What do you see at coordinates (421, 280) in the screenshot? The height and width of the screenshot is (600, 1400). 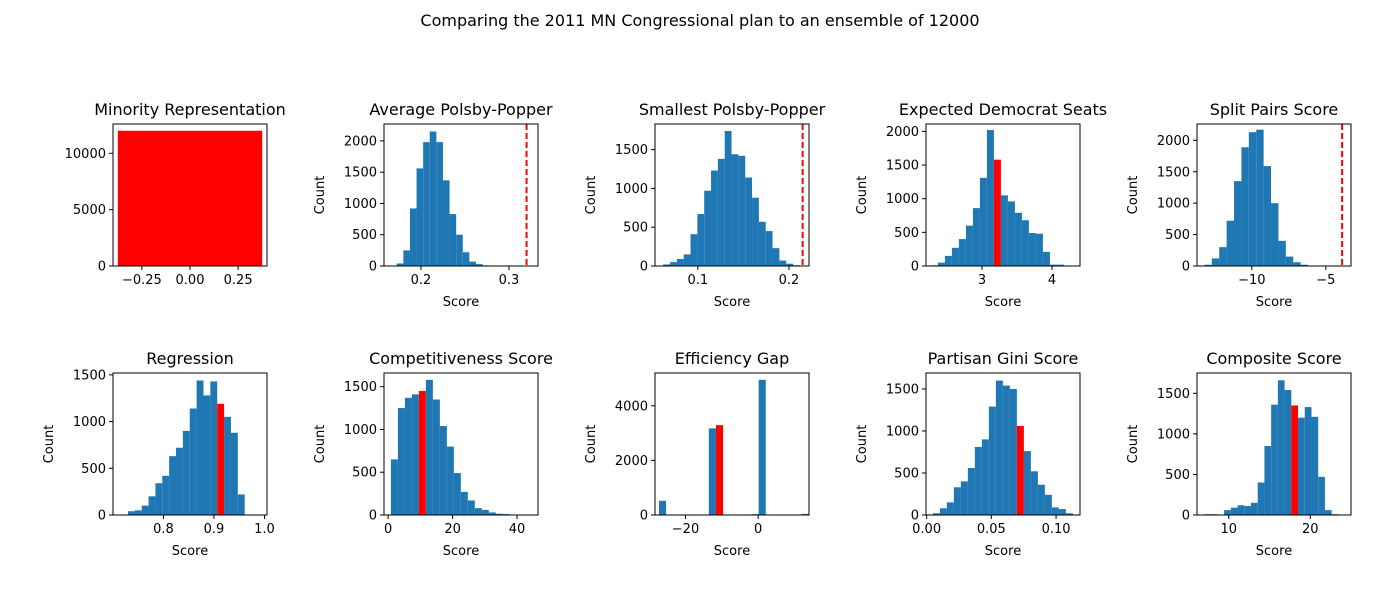 I see `x-tick-label: 0.2` at bounding box center [421, 280].